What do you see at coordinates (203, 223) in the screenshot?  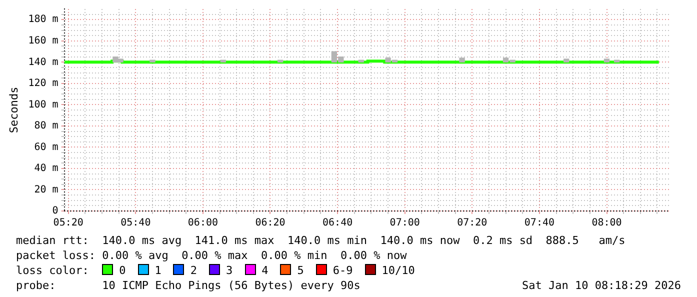 I see `x-tick-label: 06:00` at bounding box center [203, 223].